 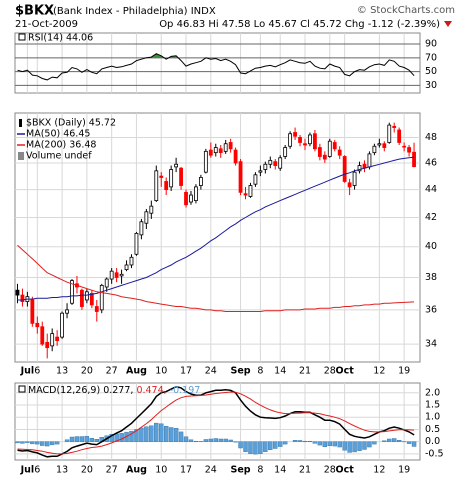 What do you see at coordinates (448, 24) in the screenshot?
I see `down-arrow` at bounding box center [448, 24].